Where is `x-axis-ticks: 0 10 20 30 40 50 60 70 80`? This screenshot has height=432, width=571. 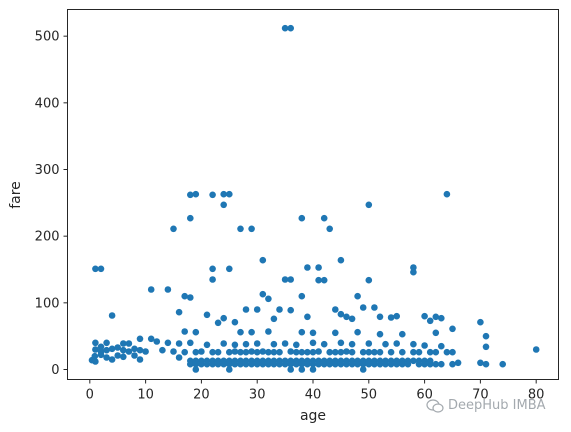 x-axis-ticks: 0 10 20 30 40 50 60 70 80 is located at coordinates (315, 391).